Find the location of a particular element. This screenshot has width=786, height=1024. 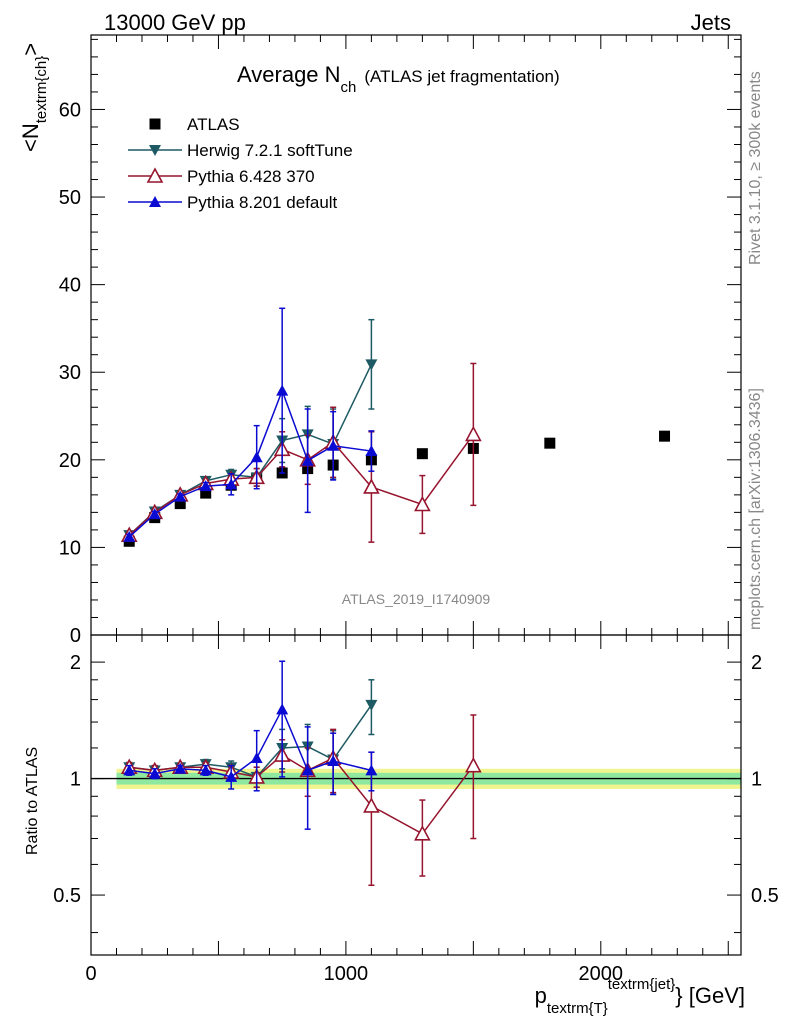

x-tick-label: 0 is located at coordinates (90, 974).